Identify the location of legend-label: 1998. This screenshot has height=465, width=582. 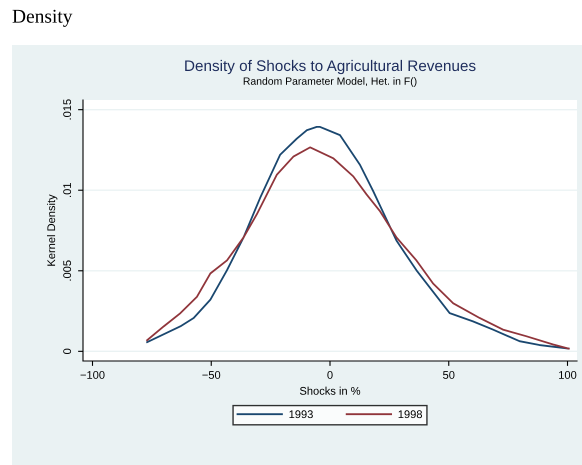
(410, 414).